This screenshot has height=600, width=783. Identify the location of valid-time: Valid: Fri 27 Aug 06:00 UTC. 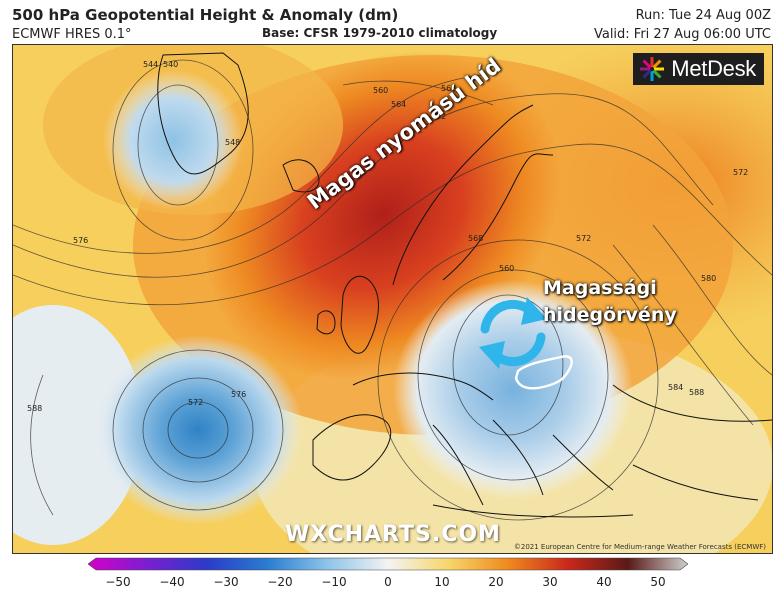
(682, 34).